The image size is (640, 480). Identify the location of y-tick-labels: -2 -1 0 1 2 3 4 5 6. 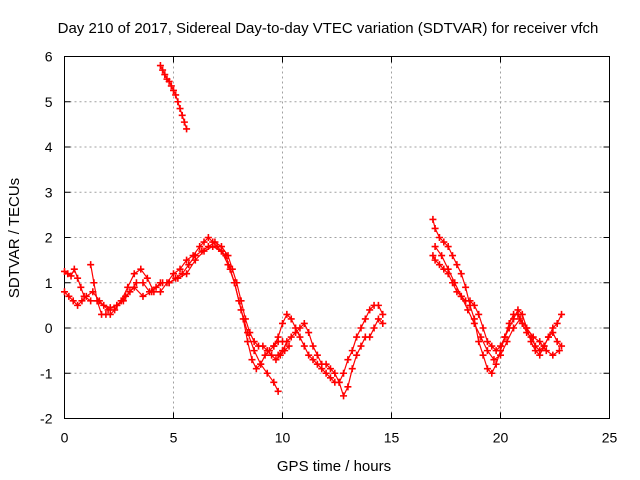
(46, 238).